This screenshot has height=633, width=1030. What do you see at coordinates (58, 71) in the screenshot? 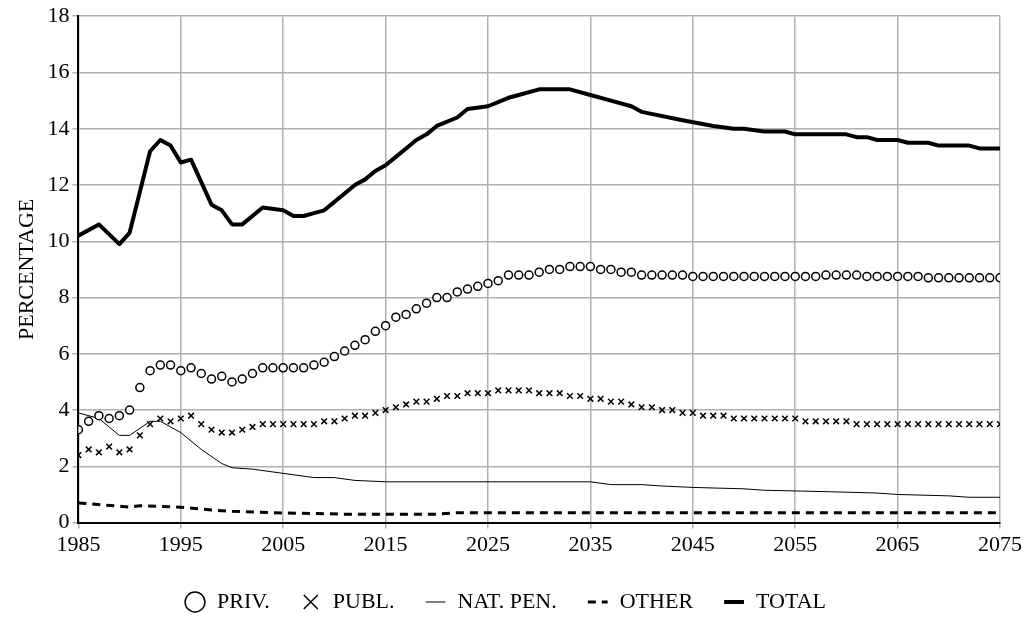
I see `y-tick-label: 16` at bounding box center [58, 71].